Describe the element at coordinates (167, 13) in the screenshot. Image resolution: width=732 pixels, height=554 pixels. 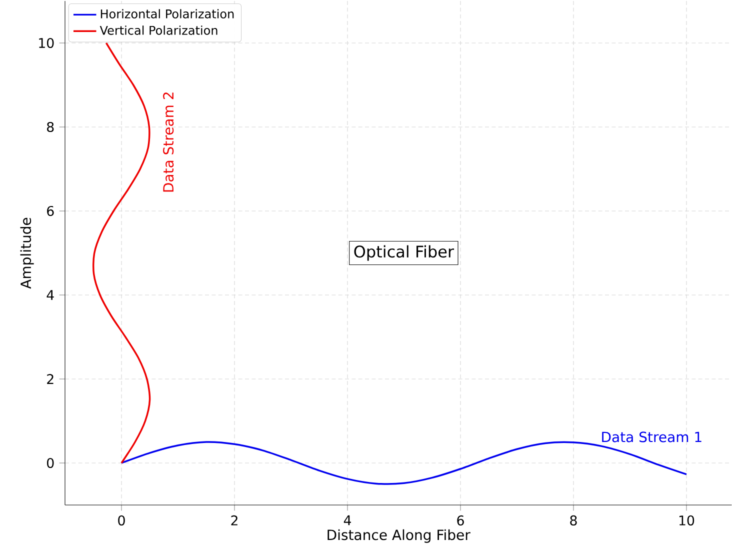
I see `legend-label: Horizontal Polarization` at that location.